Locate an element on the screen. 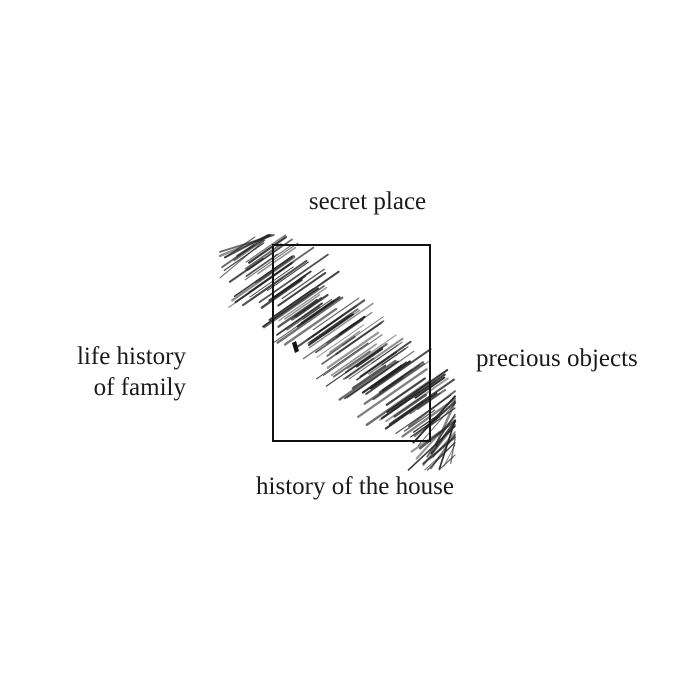 This screenshot has width=700, height=700. label-left-line-1: life history is located at coordinates (131, 356).